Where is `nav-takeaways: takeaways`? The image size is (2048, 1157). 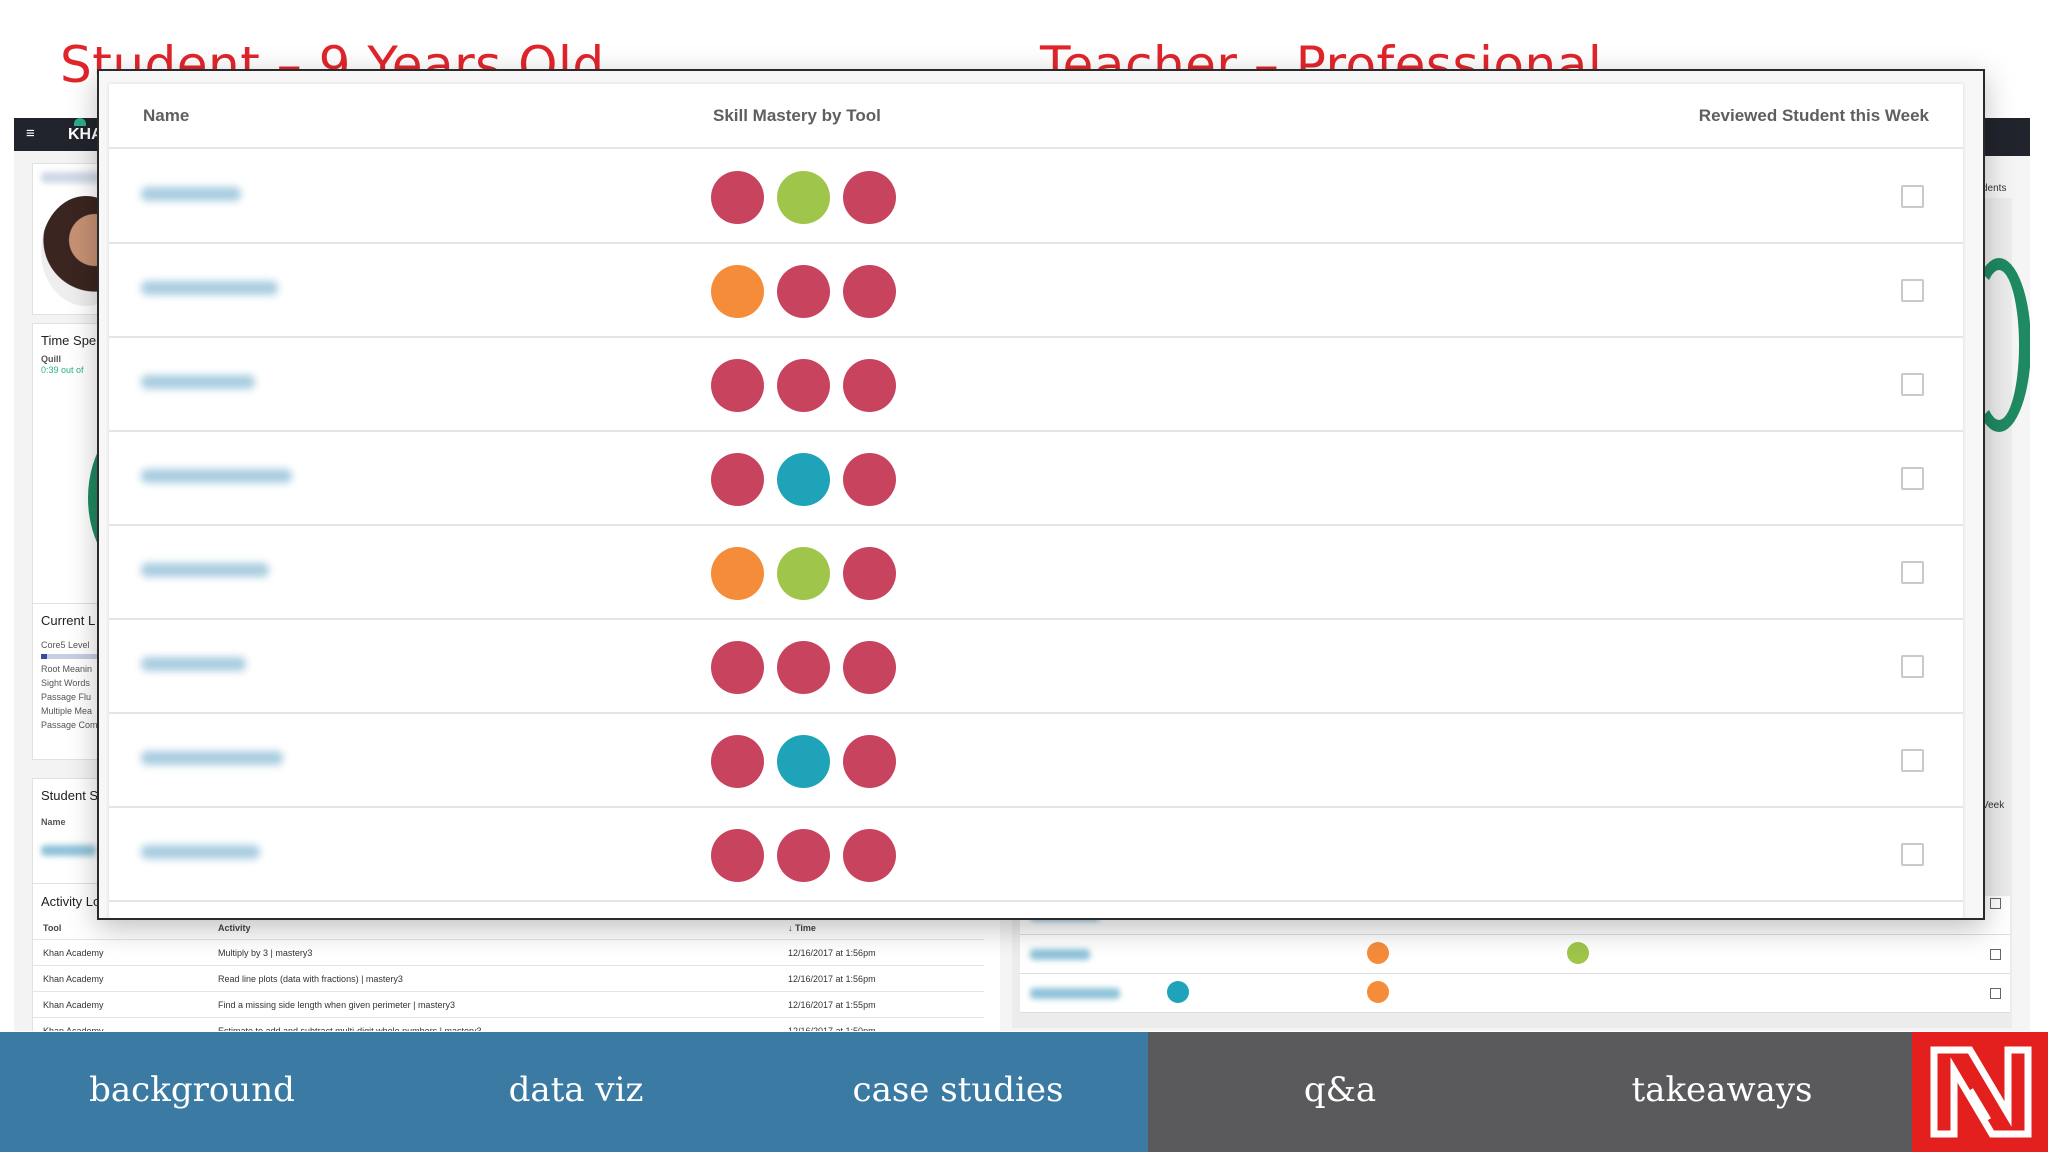 nav-takeaways: takeaways is located at coordinates (1722, 1090).